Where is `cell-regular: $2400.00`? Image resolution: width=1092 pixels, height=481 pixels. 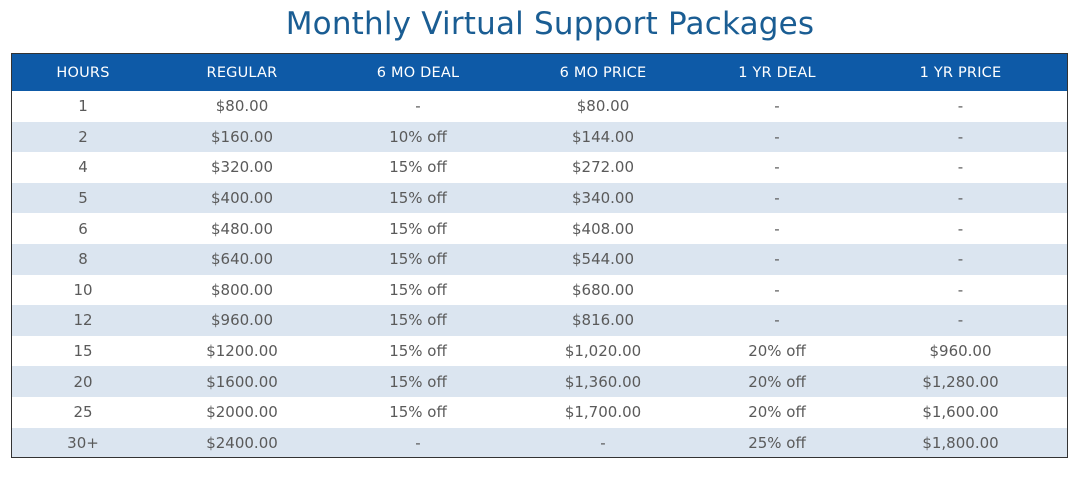
cell-regular: $2400.00 is located at coordinates (242, 442).